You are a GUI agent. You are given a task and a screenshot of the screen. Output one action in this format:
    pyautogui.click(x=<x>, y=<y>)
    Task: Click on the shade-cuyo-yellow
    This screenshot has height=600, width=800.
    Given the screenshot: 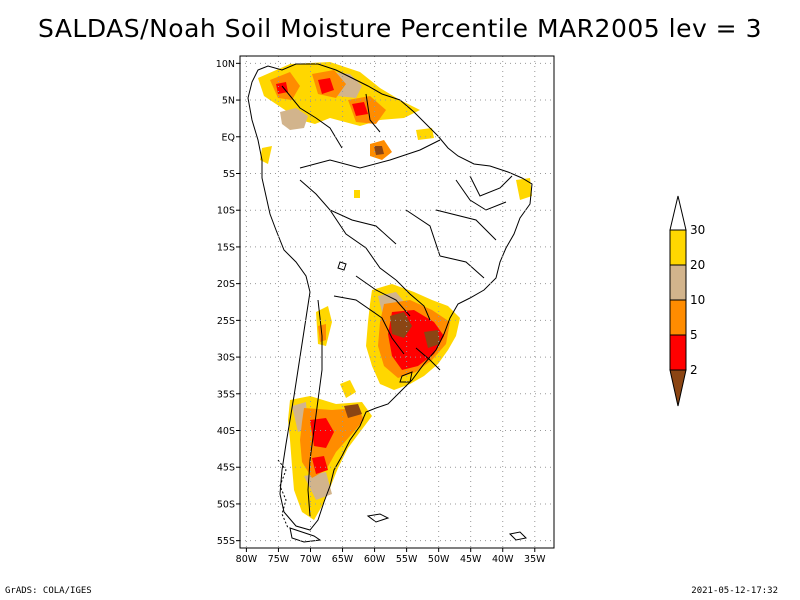 What is the action you would take?
    pyautogui.click(x=348, y=389)
    